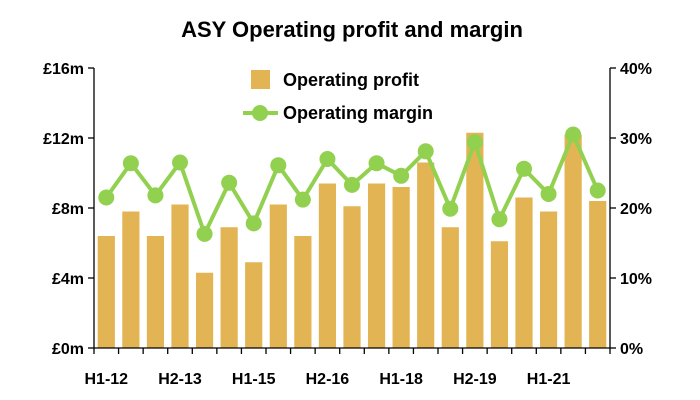 The width and height of the screenshot is (700, 400). What do you see at coordinates (260, 79) in the screenshot?
I see `legend-swatch-operating-profit` at bounding box center [260, 79].